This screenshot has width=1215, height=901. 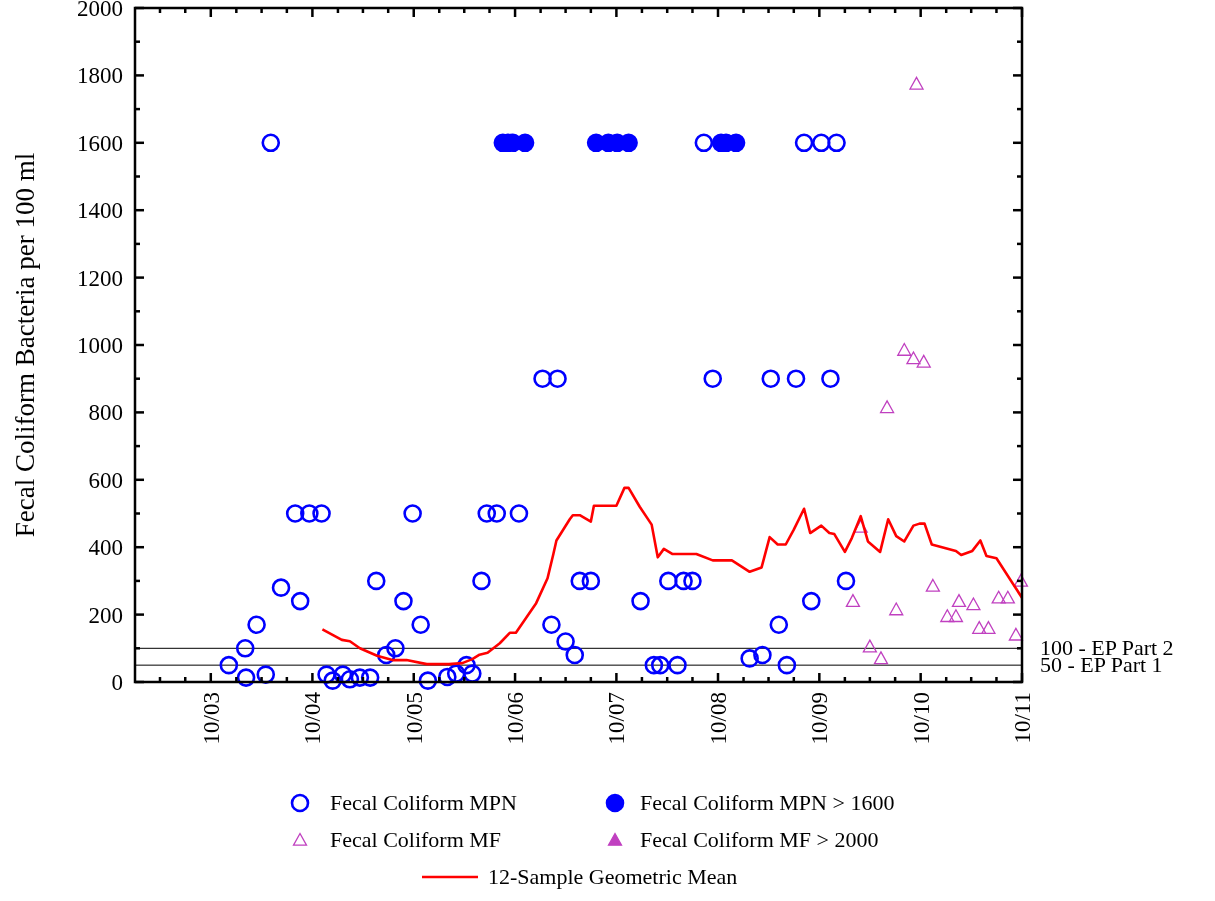 I want to click on x-tick-label: 10/05, so click(x=414, y=718).